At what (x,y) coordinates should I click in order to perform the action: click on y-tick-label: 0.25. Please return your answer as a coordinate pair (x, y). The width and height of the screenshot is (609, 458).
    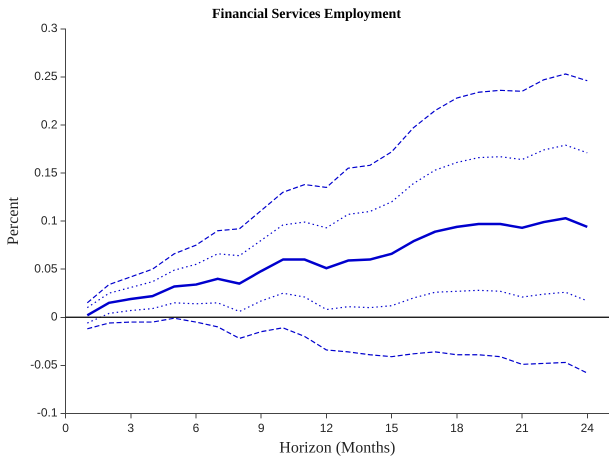
    Looking at the image, I should click on (46, 76).